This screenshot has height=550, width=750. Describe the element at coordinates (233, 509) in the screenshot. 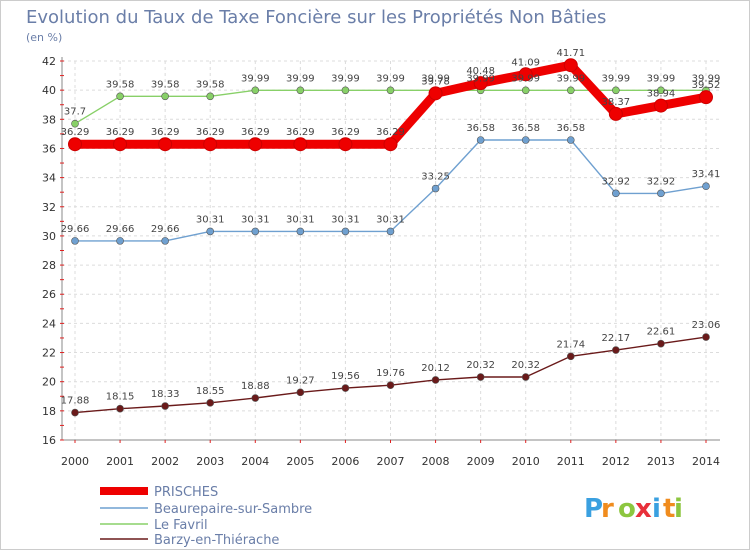

I see `legend-label-1: Beaurepaire-sur-Sambre` at that location.